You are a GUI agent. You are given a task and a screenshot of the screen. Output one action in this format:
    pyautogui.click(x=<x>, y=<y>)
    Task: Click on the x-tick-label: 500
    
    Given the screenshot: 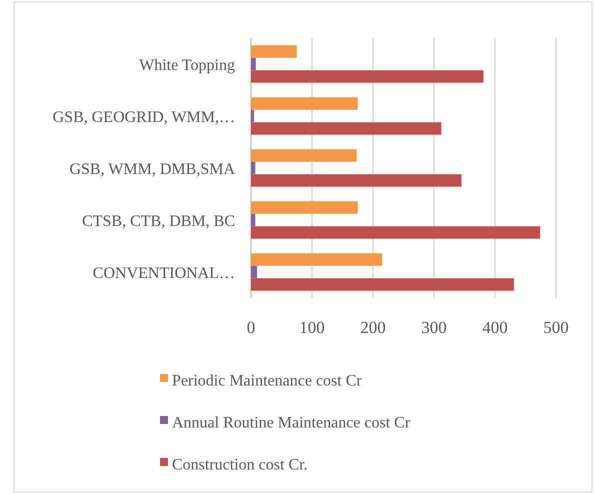 What is the action you would take?
    pyautogui.click(x=556, y=327)
    